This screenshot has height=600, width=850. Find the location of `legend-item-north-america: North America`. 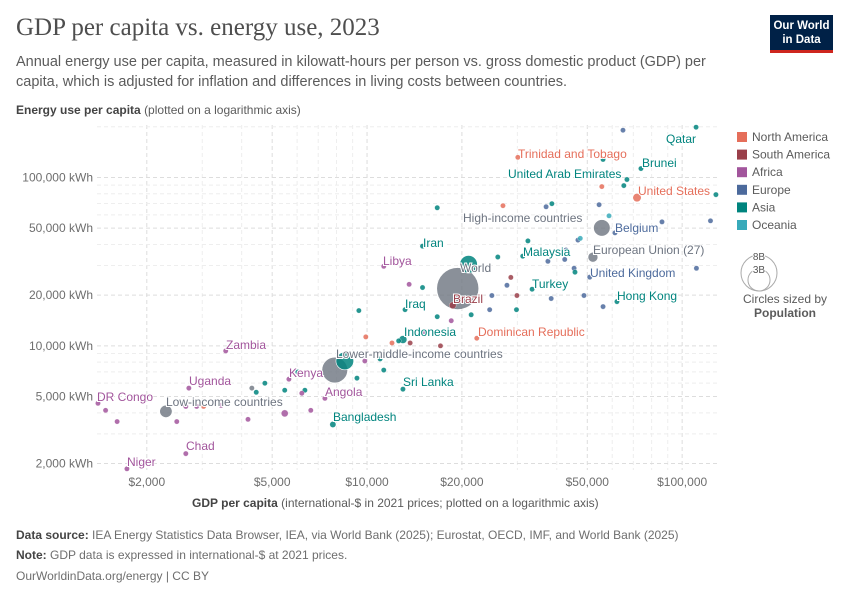

legend-item-north-america: North America is located at coordinates (790, 137).